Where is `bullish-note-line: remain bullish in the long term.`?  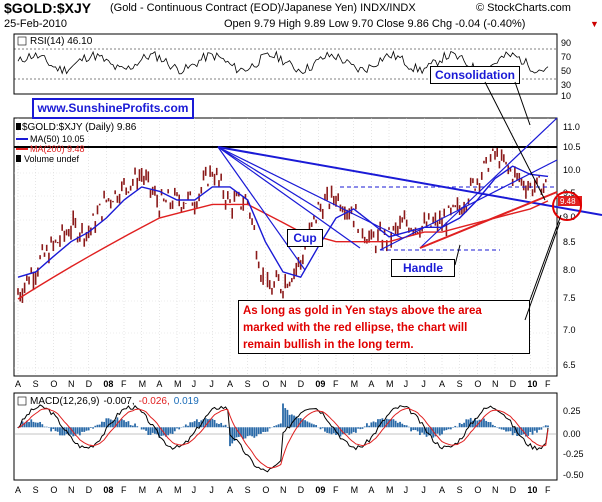 bullish-note-line: remain bullish in the long term. is located at coordinates (328, 345).